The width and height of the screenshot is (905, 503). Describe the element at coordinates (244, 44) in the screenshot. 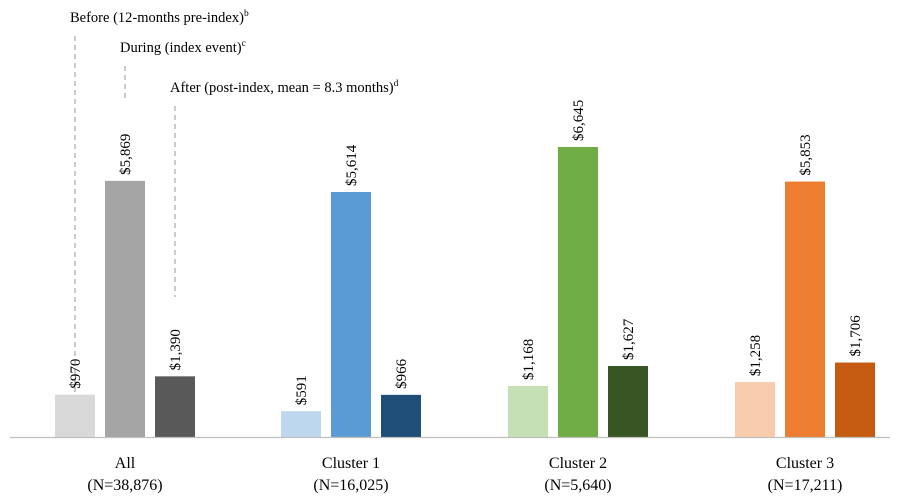

I see `period-footnote-marker: c` at that location.